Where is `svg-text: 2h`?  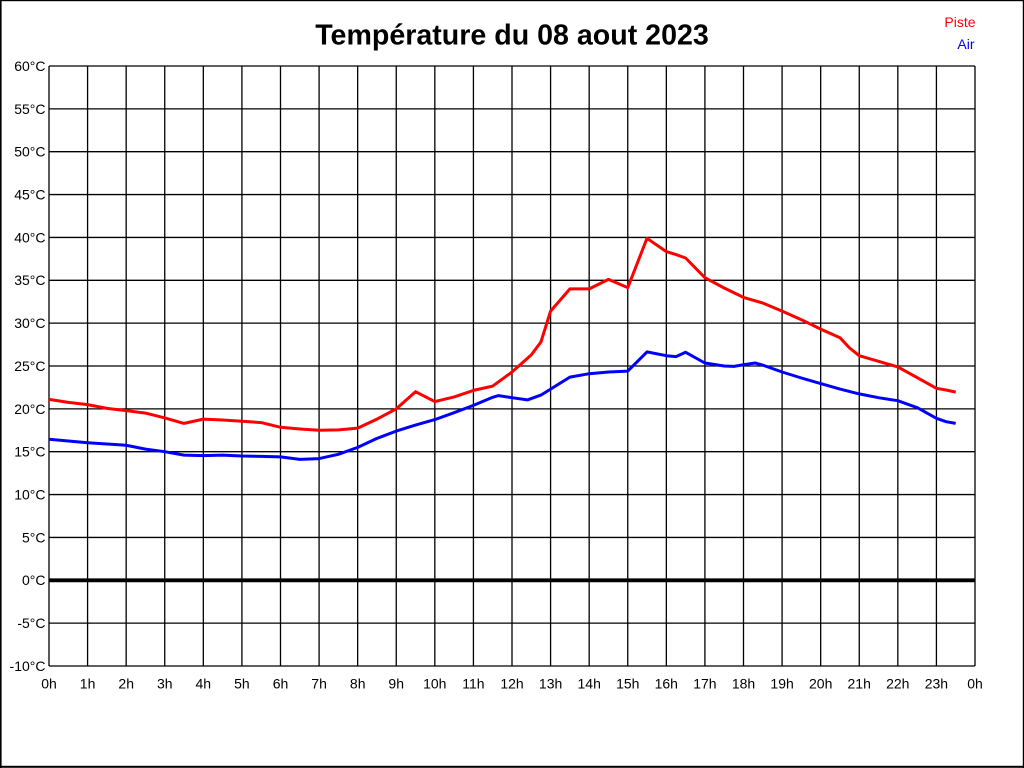
svg-text: 2h is located at coordinates (126, 684).